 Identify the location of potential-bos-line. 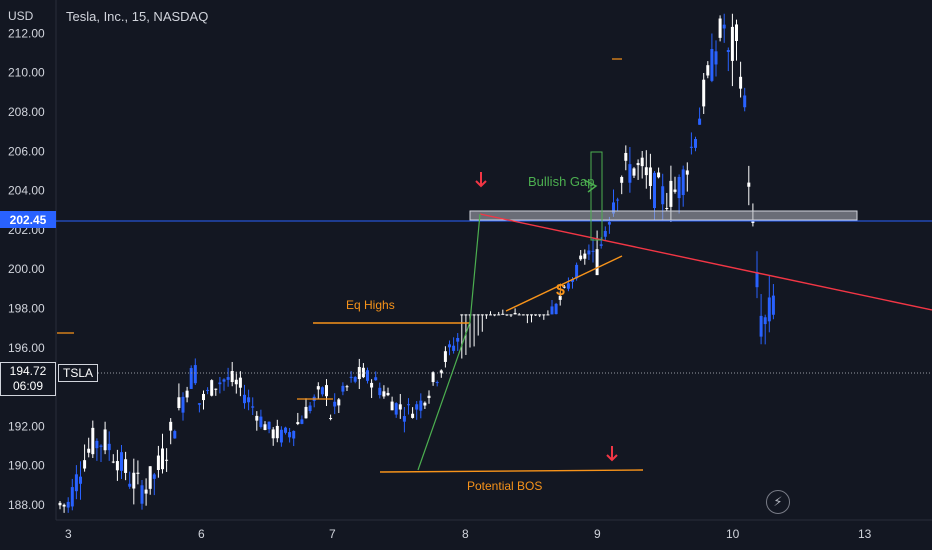
(511, 471).